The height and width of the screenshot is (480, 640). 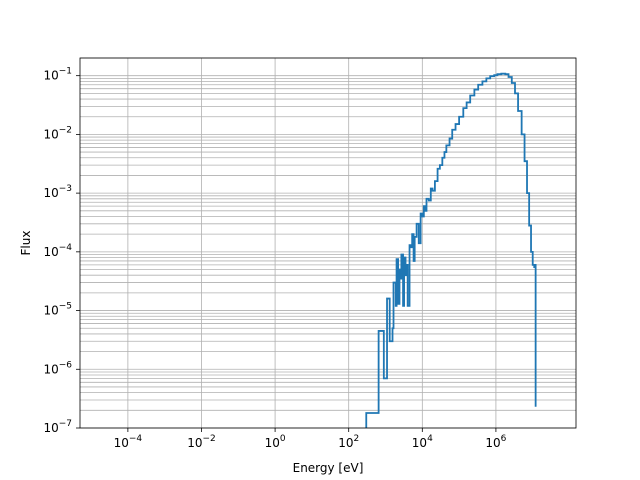 What do you see at coordinates (310, 439) in the screenshot?
I see `x-axis-ticks: 10−4 10−2 100 102 104 106` at bounding box center [310, 439].